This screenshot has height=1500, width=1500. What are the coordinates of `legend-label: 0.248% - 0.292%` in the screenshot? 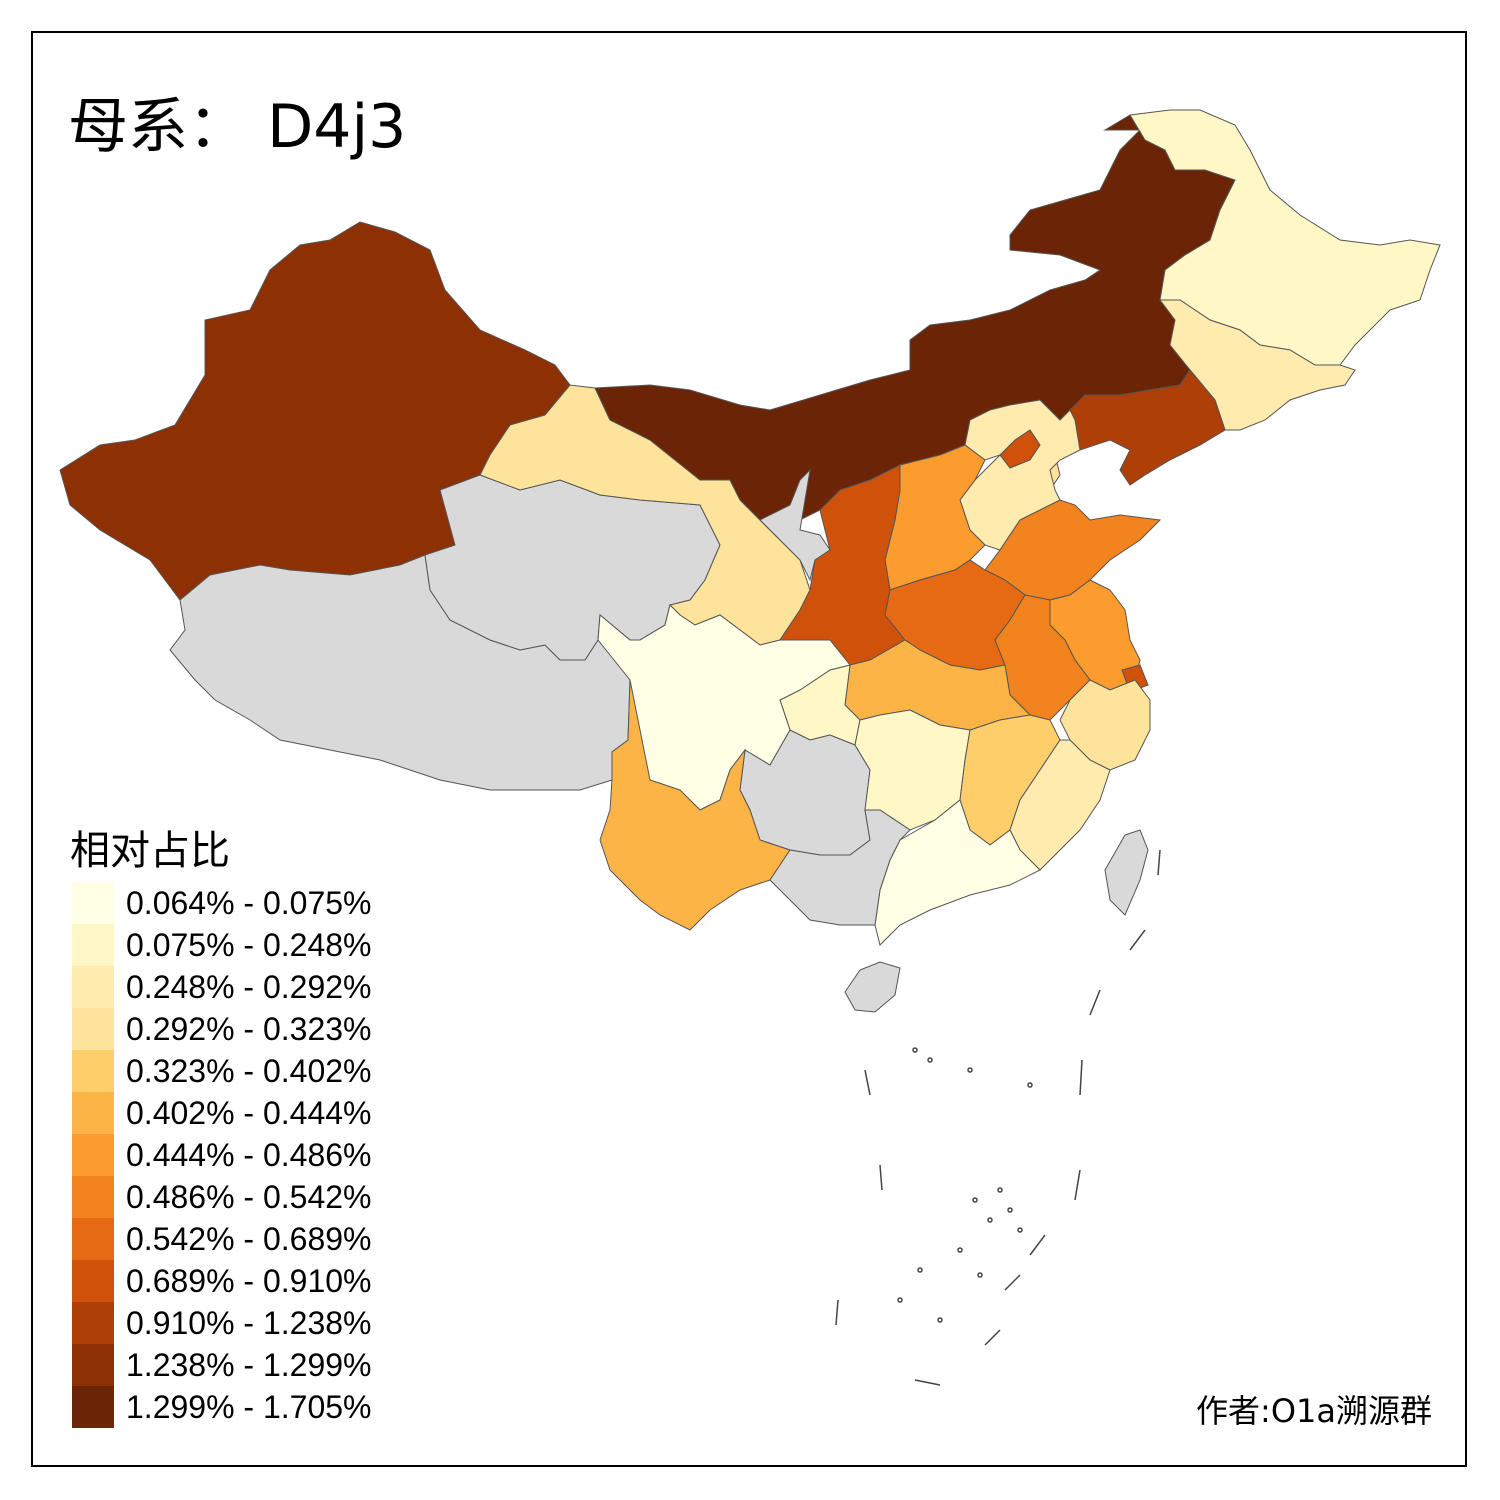 It's located at (249, 987).